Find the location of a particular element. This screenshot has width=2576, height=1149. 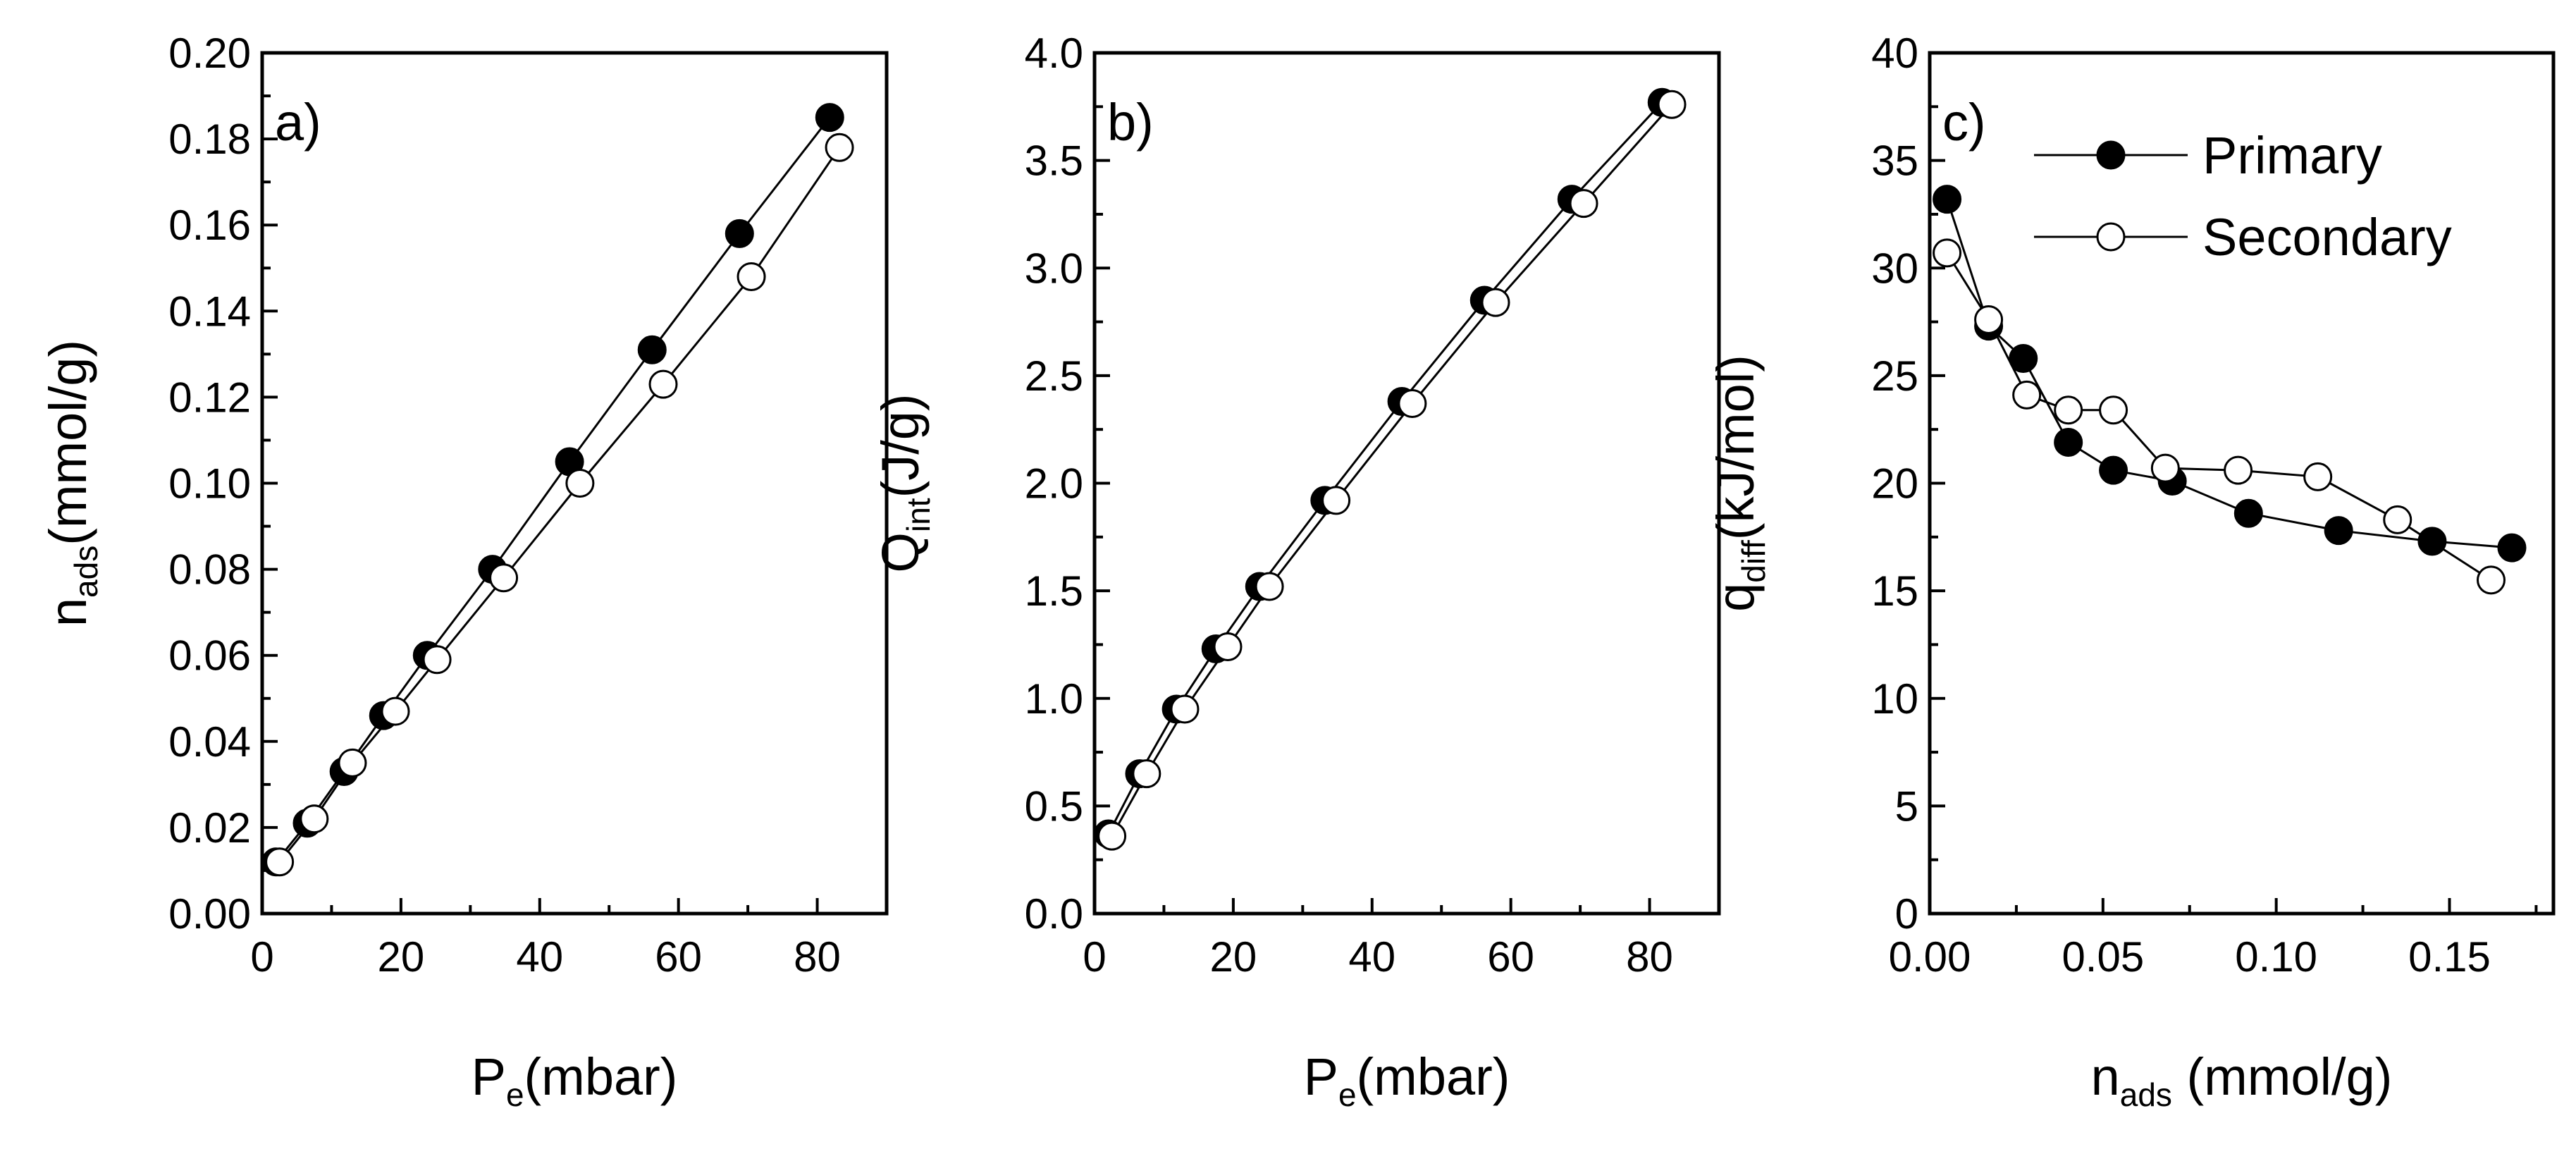

y-tick-label: 35 is located at coordinates (1894, 161).